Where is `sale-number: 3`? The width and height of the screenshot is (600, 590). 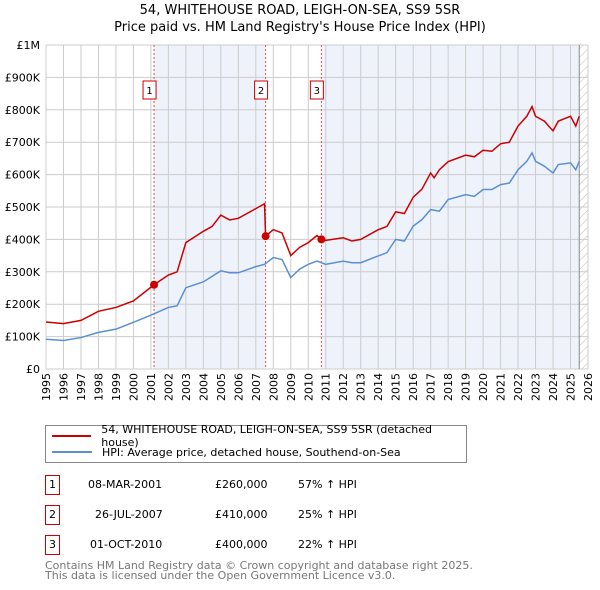
sale-number: 3 is located at coordinates (52, 545).